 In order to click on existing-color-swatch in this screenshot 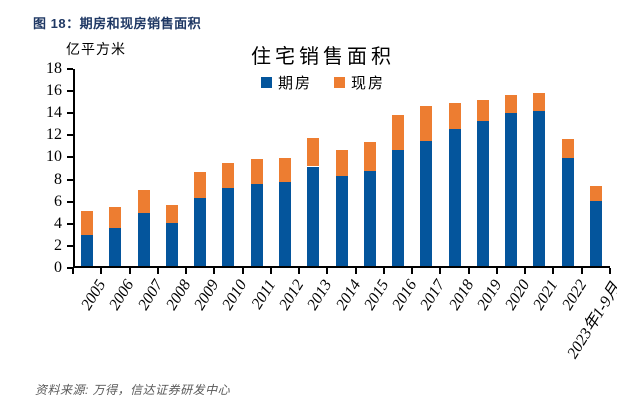, I will do `click(339, 82)`.